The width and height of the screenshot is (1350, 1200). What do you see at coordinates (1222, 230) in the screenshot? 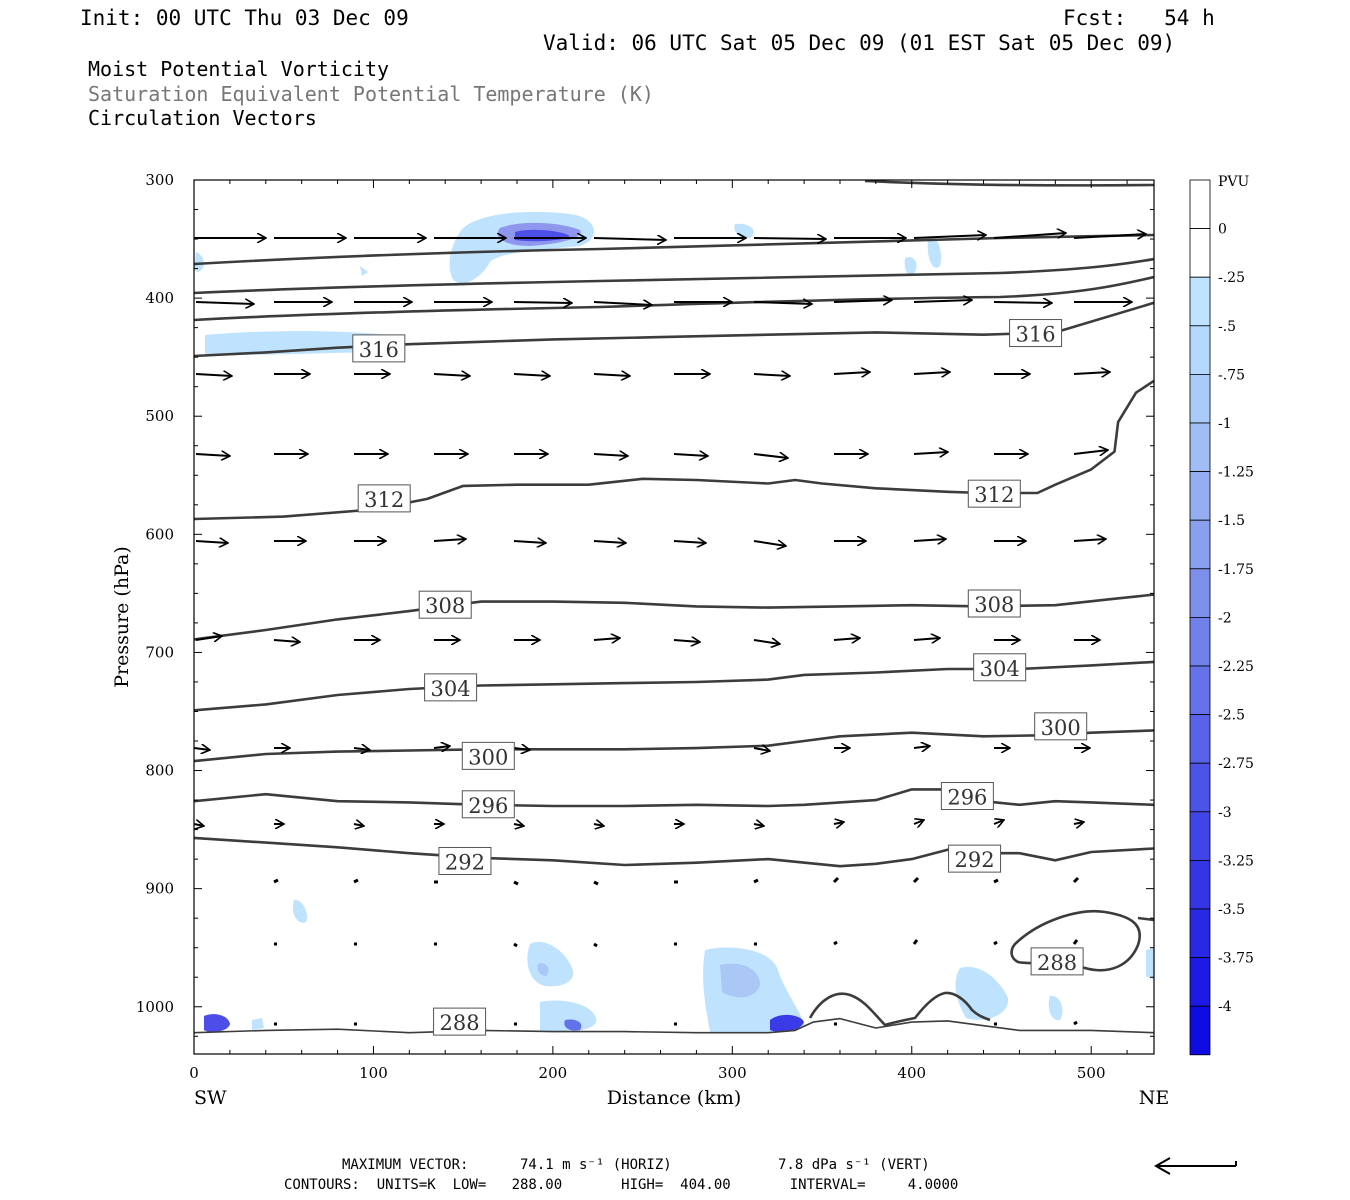
I see `colorbar-level-label: 0` at bounding box center [1222, 230].